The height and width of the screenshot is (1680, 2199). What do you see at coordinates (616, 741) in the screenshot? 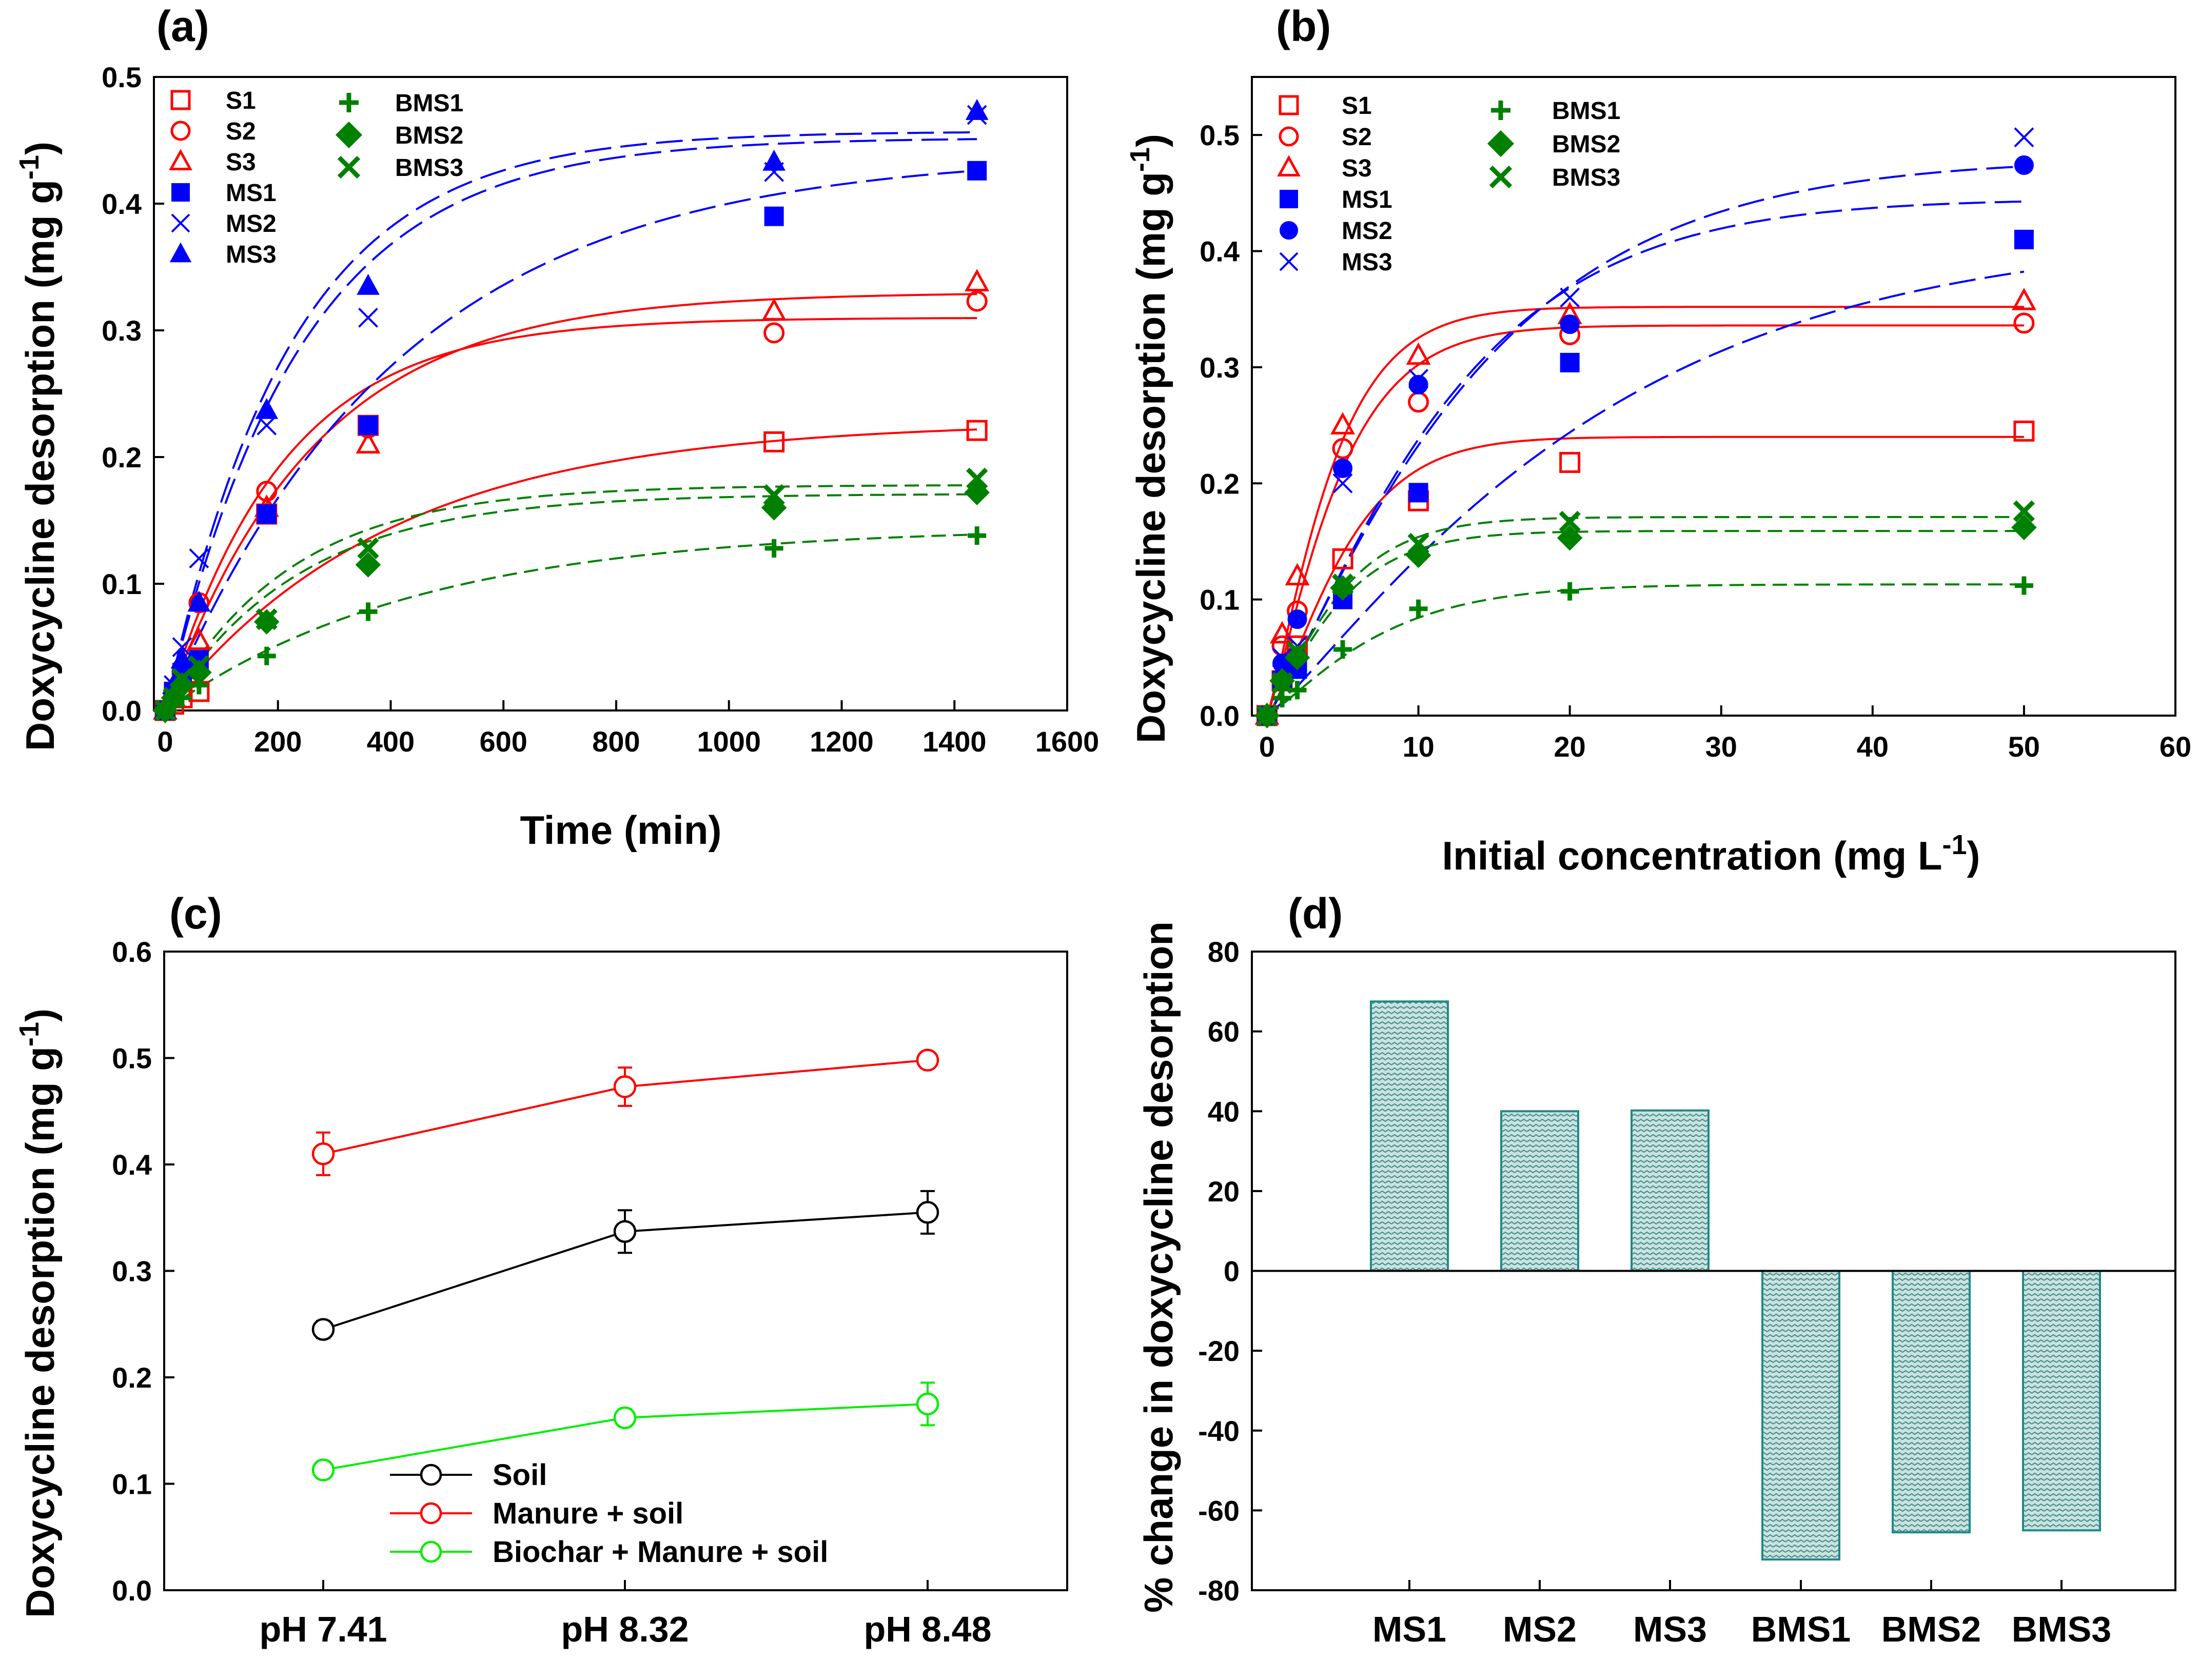
I see `panel-a-xtick-label: 800` at bounding box center [616, 741].